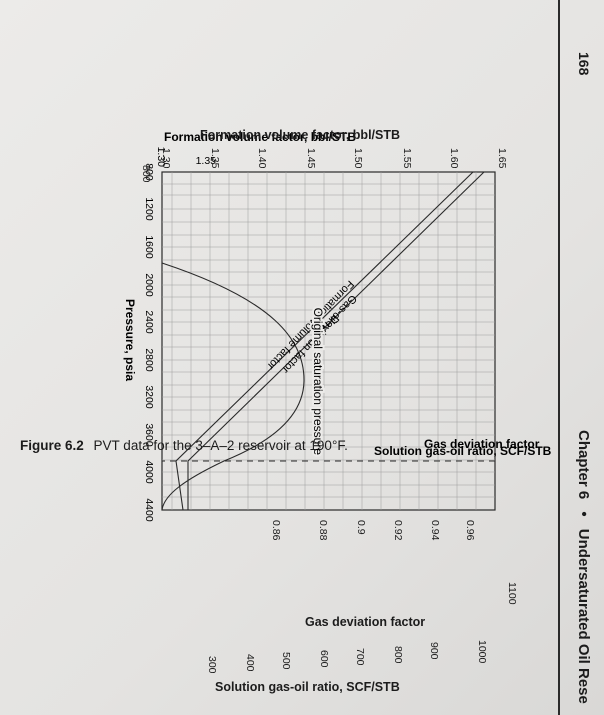  I want to click on fvf-axis-ticks: 1.30 1.35, so click(185, 157).